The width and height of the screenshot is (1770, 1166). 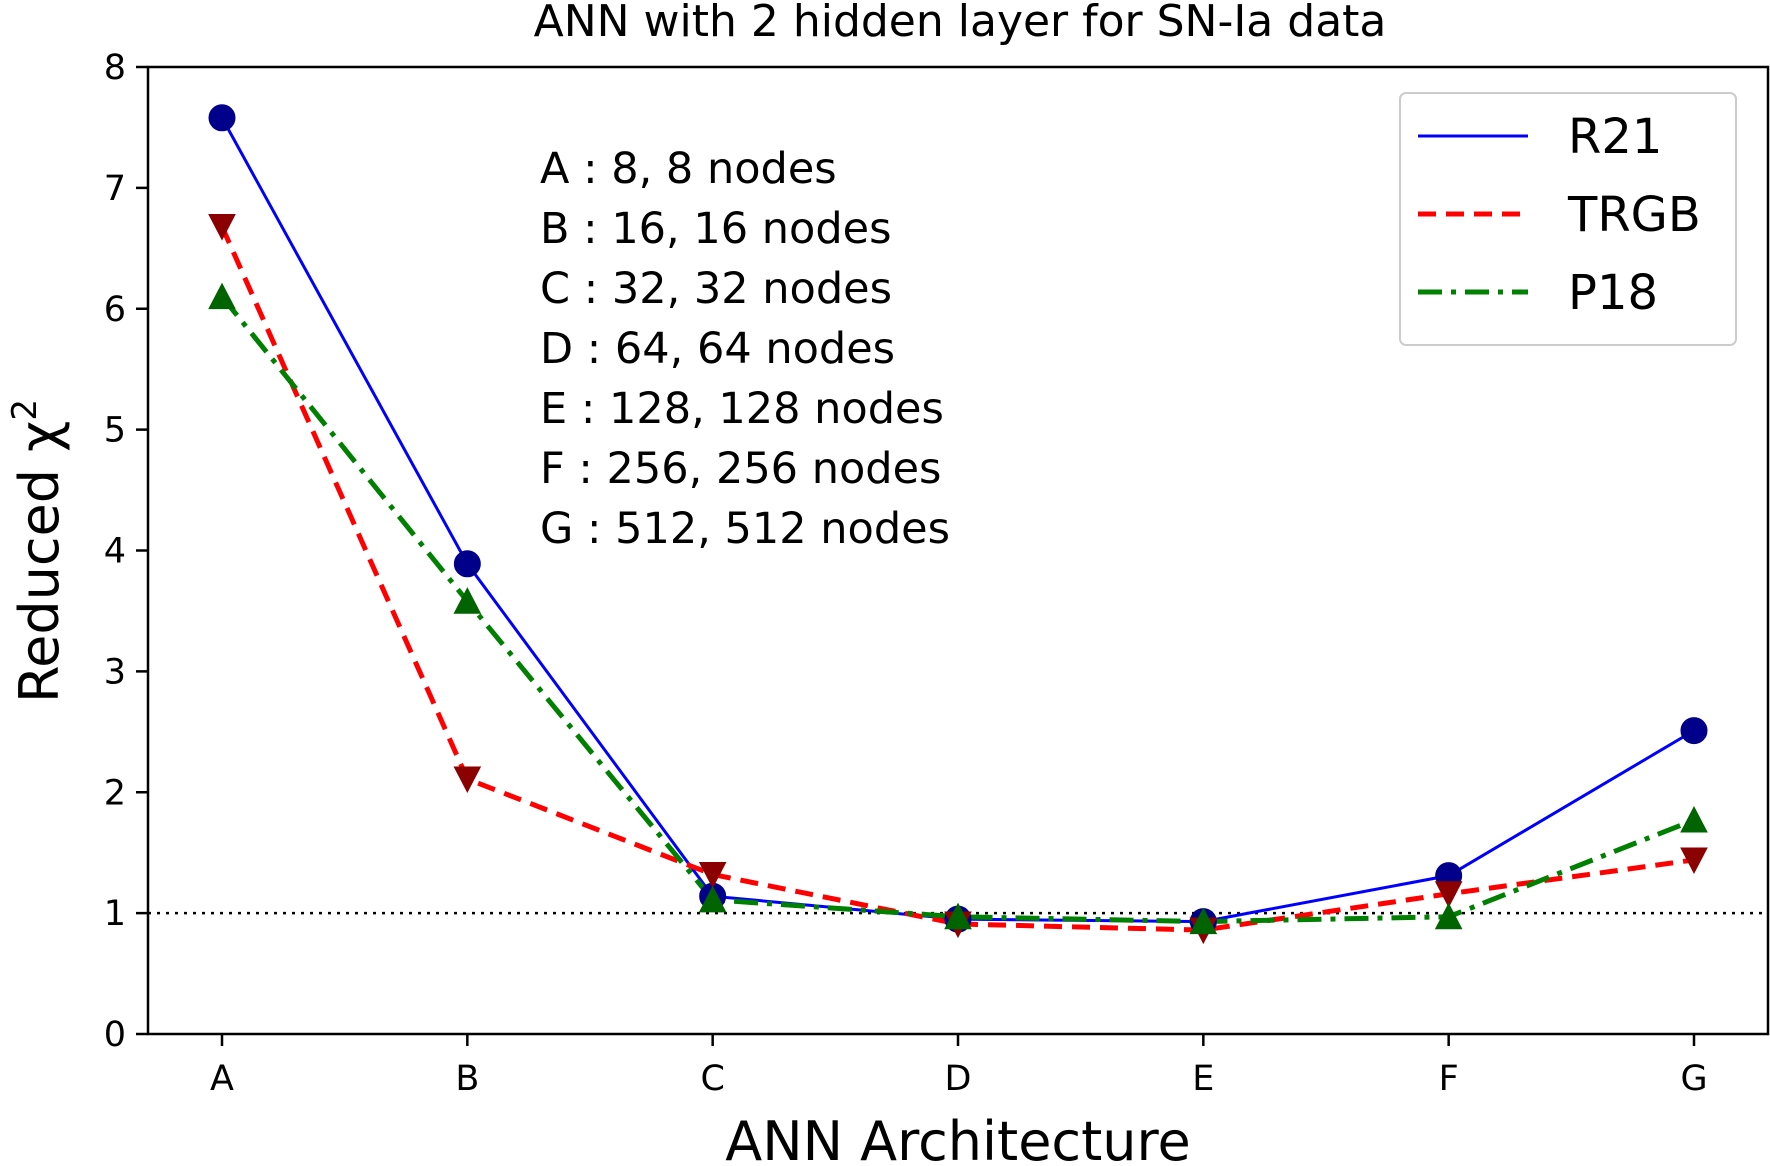 What do you see at coordinates (958, 1138) in the screenshot?
I see `x-axis-label: ANN Architecture` at bounding box center [958, 1138].